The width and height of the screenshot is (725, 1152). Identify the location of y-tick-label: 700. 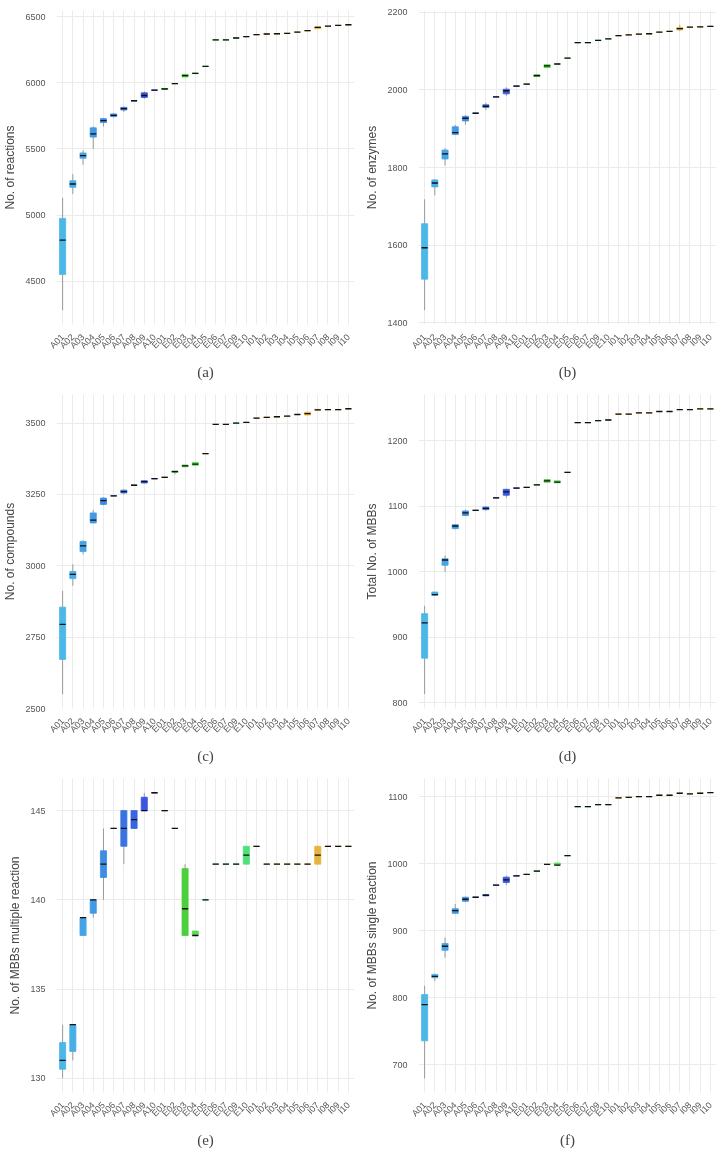
(400, 1064).